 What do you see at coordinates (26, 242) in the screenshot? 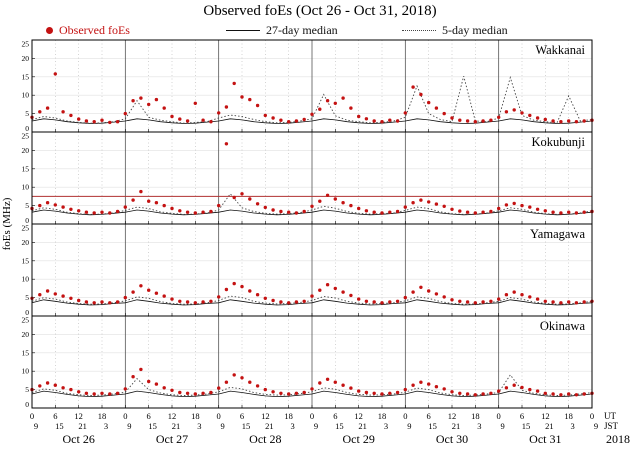
I see `y-tick-label: 20` at bounding box center [26, 242].